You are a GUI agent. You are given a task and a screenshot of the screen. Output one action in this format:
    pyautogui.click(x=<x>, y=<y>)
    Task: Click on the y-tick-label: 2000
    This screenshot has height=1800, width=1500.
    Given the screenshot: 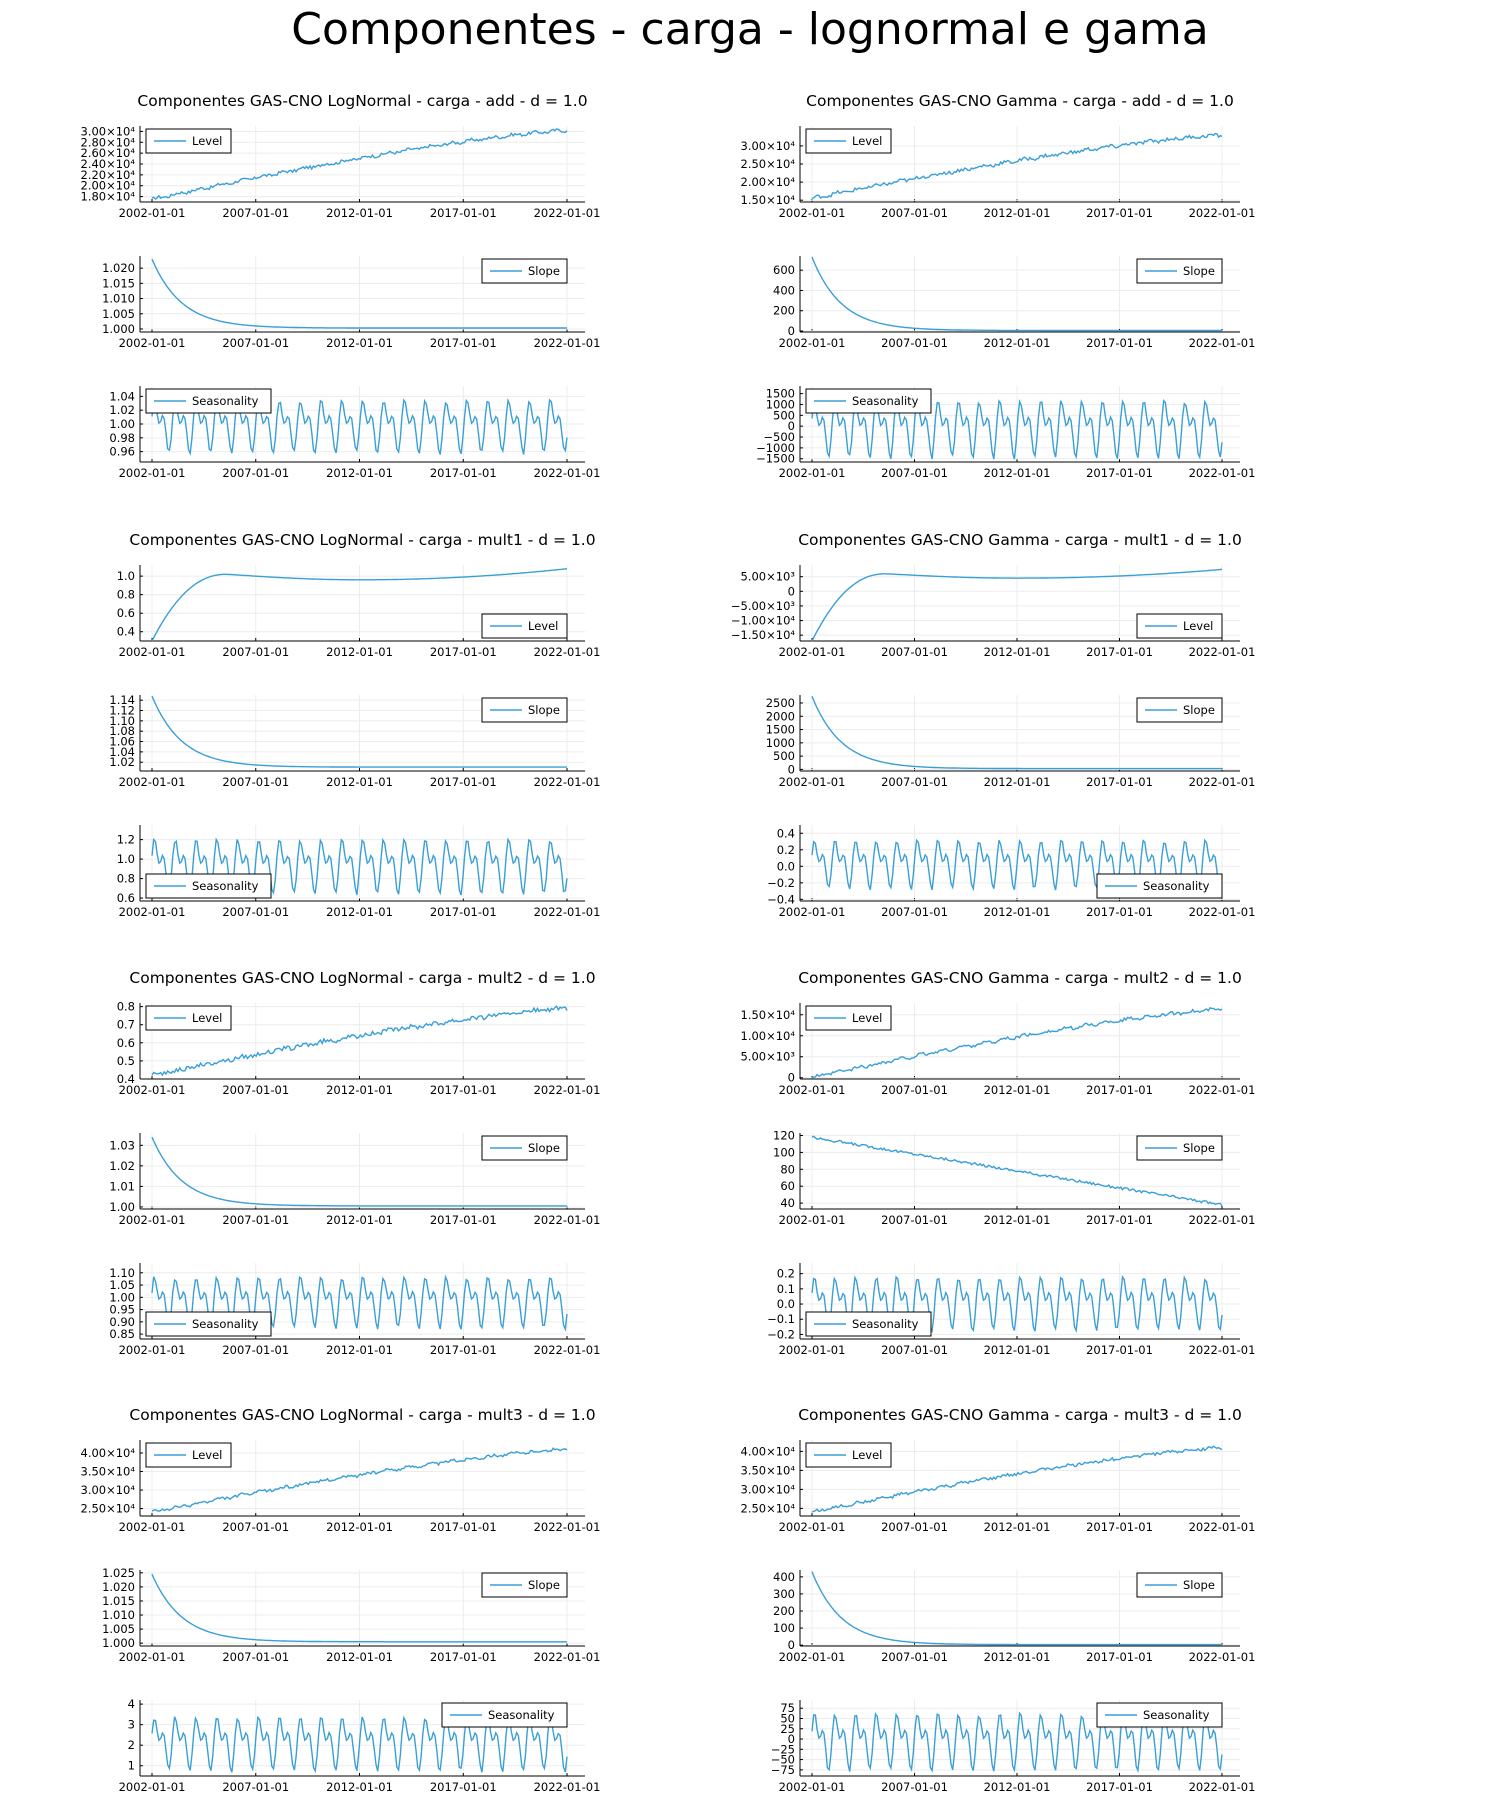 What is the action you would take?
    pyautogui.click(x=780, y=716)
    